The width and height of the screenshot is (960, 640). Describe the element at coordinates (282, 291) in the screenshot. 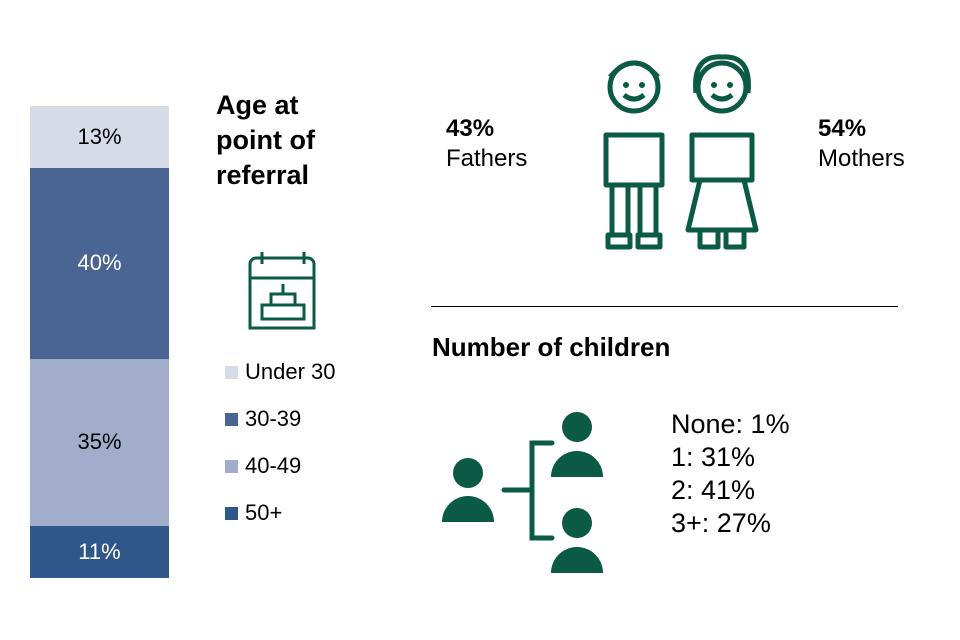

I see `calendar-cake-icon` at that location.